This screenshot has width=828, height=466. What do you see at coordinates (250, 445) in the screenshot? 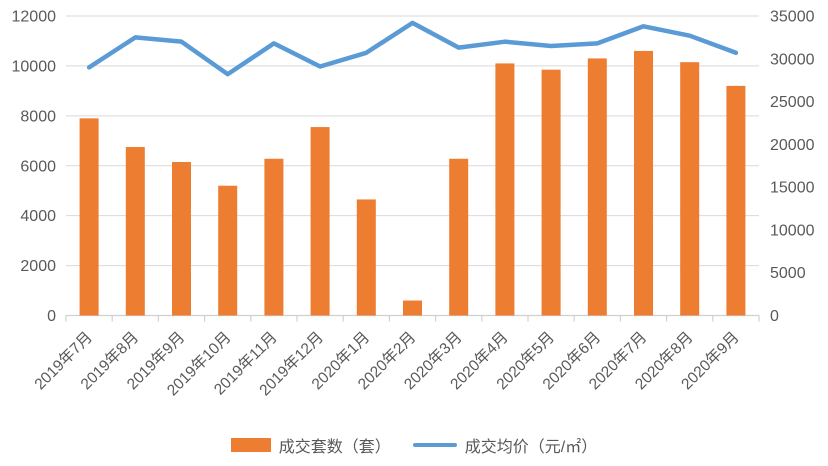
I see `bar-series-swatch-icon` at bounding box center [250, 445].